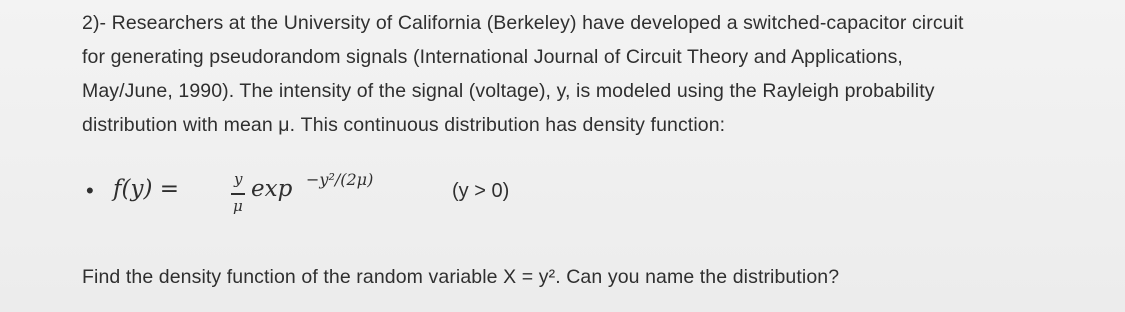  What do you see at coordinates (481, 191) in the screenshot?
I see `formula-condition: (y > 0)` at bounding box center [481, 191].